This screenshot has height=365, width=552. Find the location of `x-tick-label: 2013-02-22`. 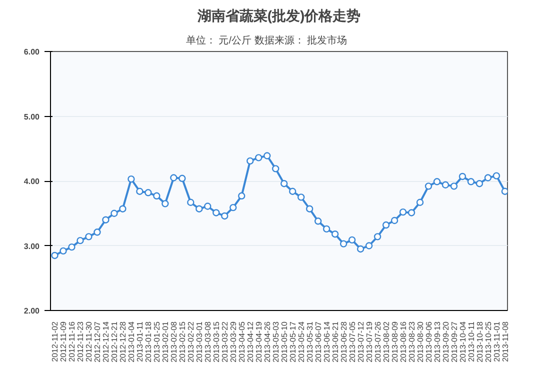

x-tick-label: 2013-02-22 is located at coordinates (191, 341).